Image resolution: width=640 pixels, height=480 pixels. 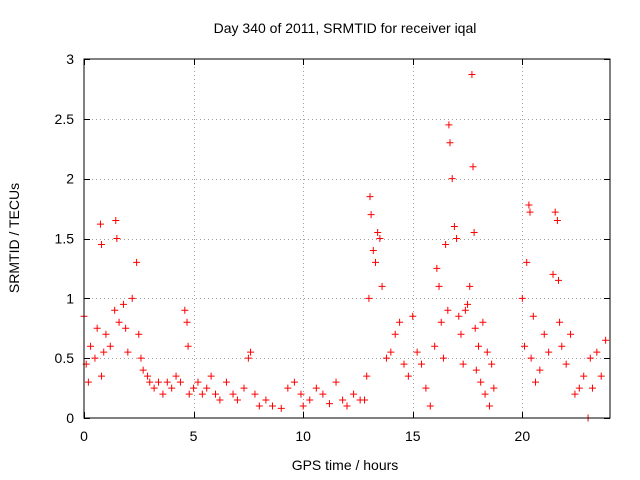 What do you see at coordinates (84, 436) in the screenshot?
I see `x-tick-label: 0` at bounding box center [84, 436].